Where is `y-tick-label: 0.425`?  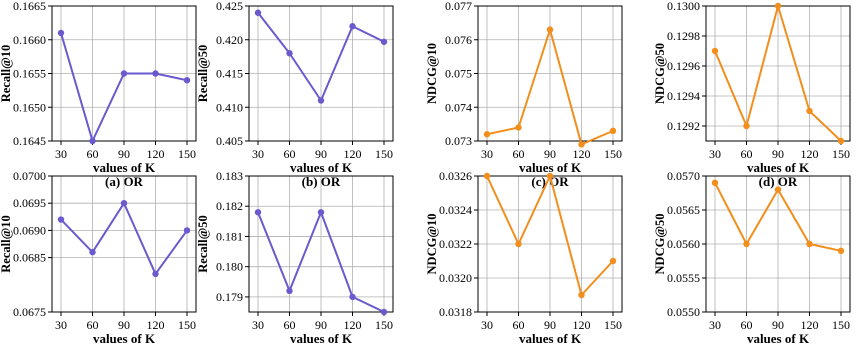
y-tick-label: 0.425 is located at coordinates (229, 6).